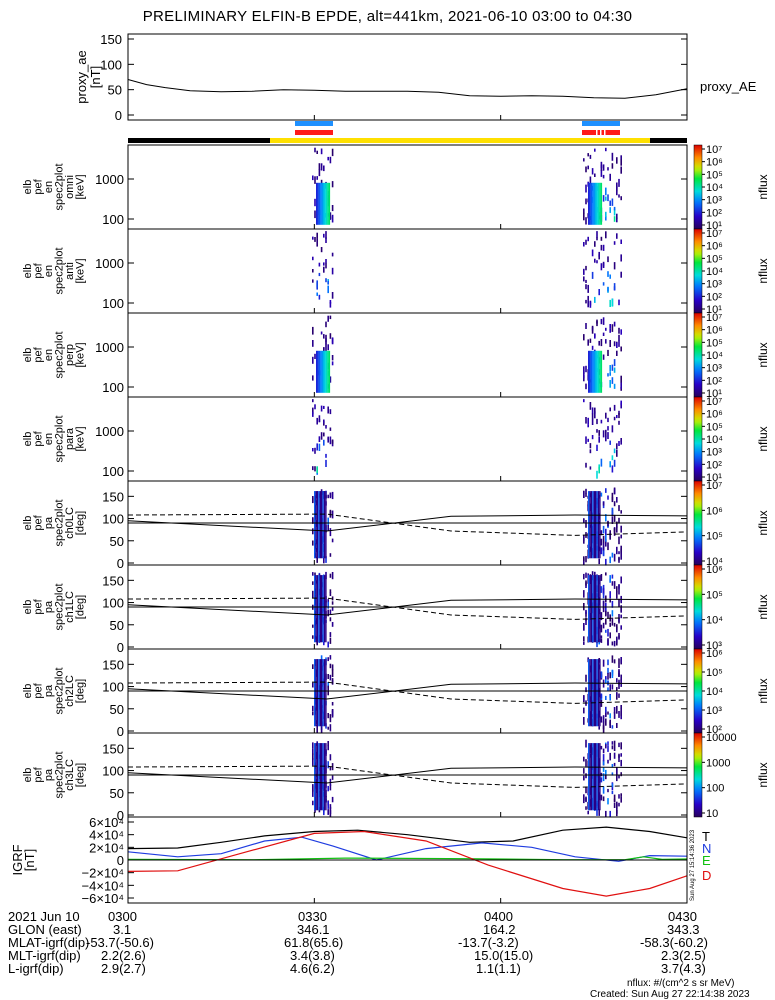 Image resolution: width=775 pixels, height=1000 pixels. What do you see at coordinates (81, 775) in the screenshot?
I see `panel-ylabel-line: [deg]` at bounding box center [81, 775].